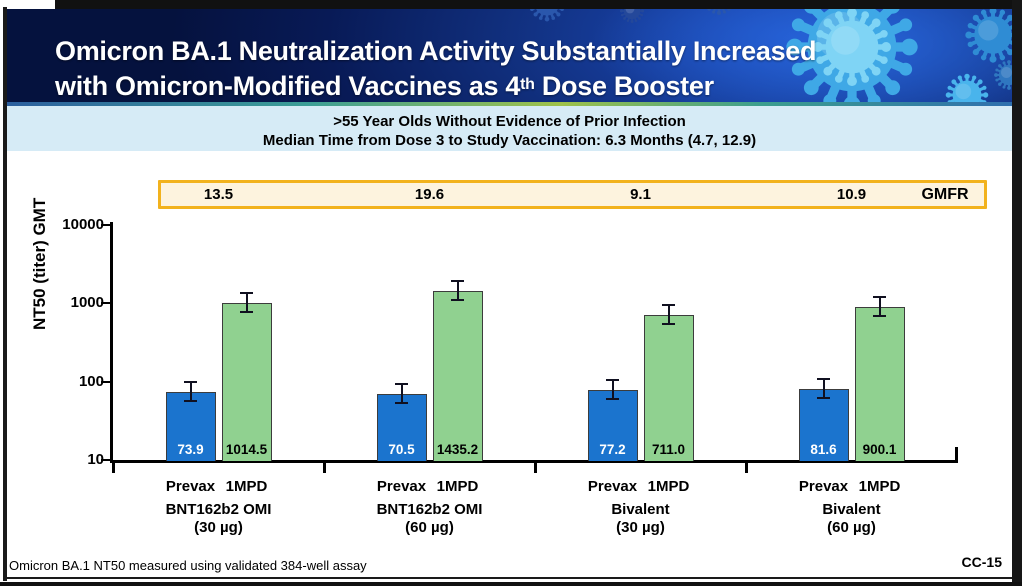  Describe the element at coordinates (527, 84) in the screenshot. I see `ordinal-superscript: th` at that location.